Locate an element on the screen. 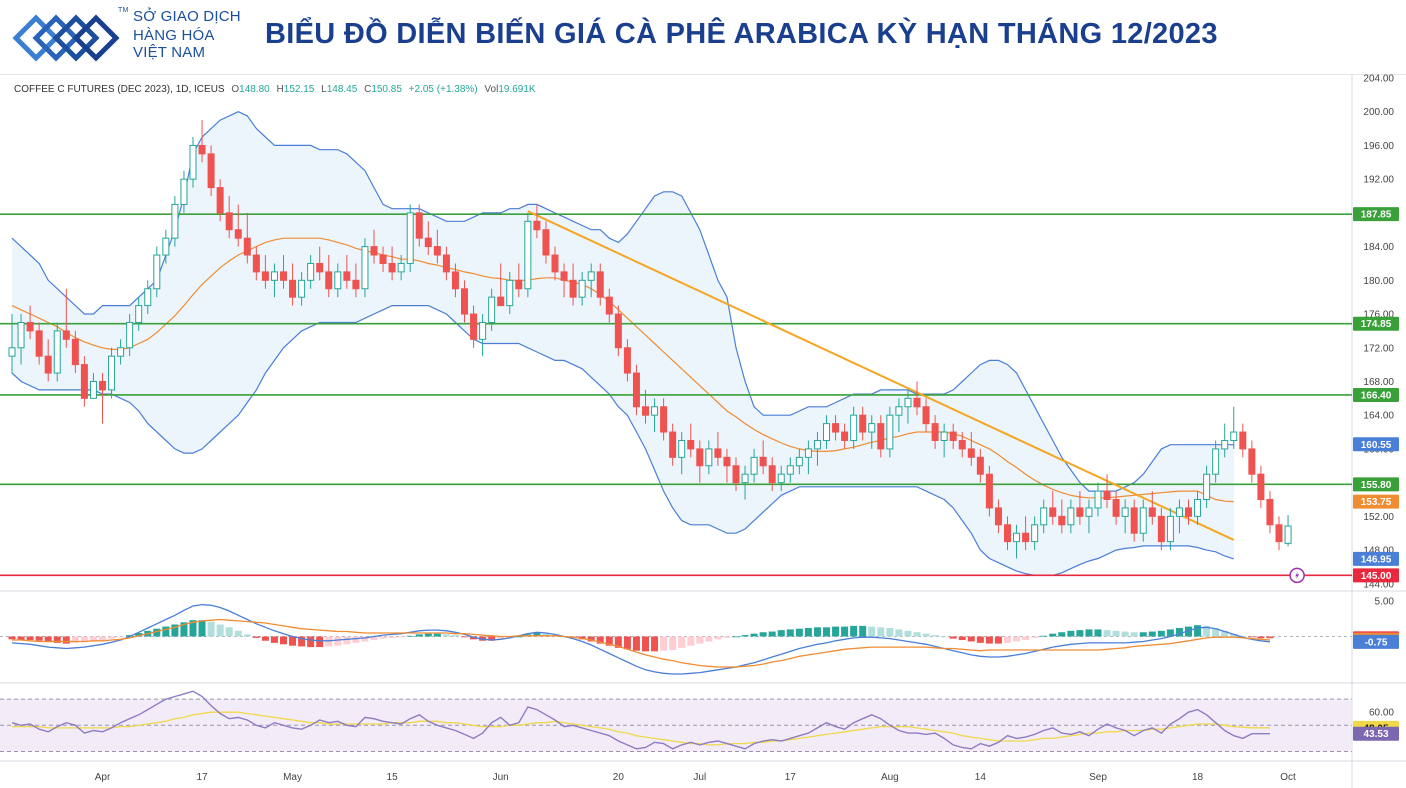 This screenshot has height=788, width=1406. logo-line-2: HÀNG HÓA is located at coordinates (174, 35).